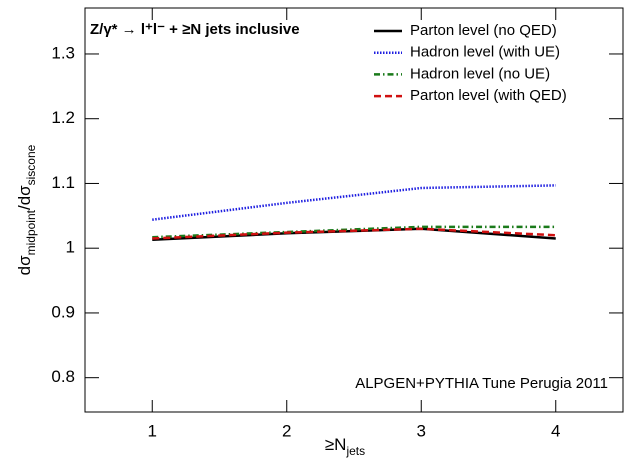 The image size is (628, 466). Describe the element at coordinates (24, 197) in the screenshot. I see `y-label-part: /dσ` at that location.